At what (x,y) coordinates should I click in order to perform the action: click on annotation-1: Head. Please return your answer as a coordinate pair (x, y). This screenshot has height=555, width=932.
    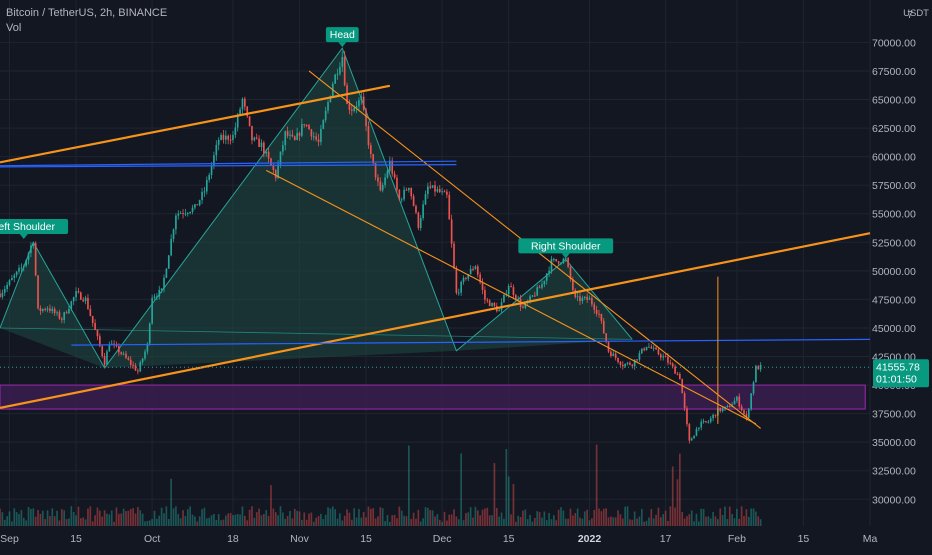
    Looking at the image, I should click on (342, 37).